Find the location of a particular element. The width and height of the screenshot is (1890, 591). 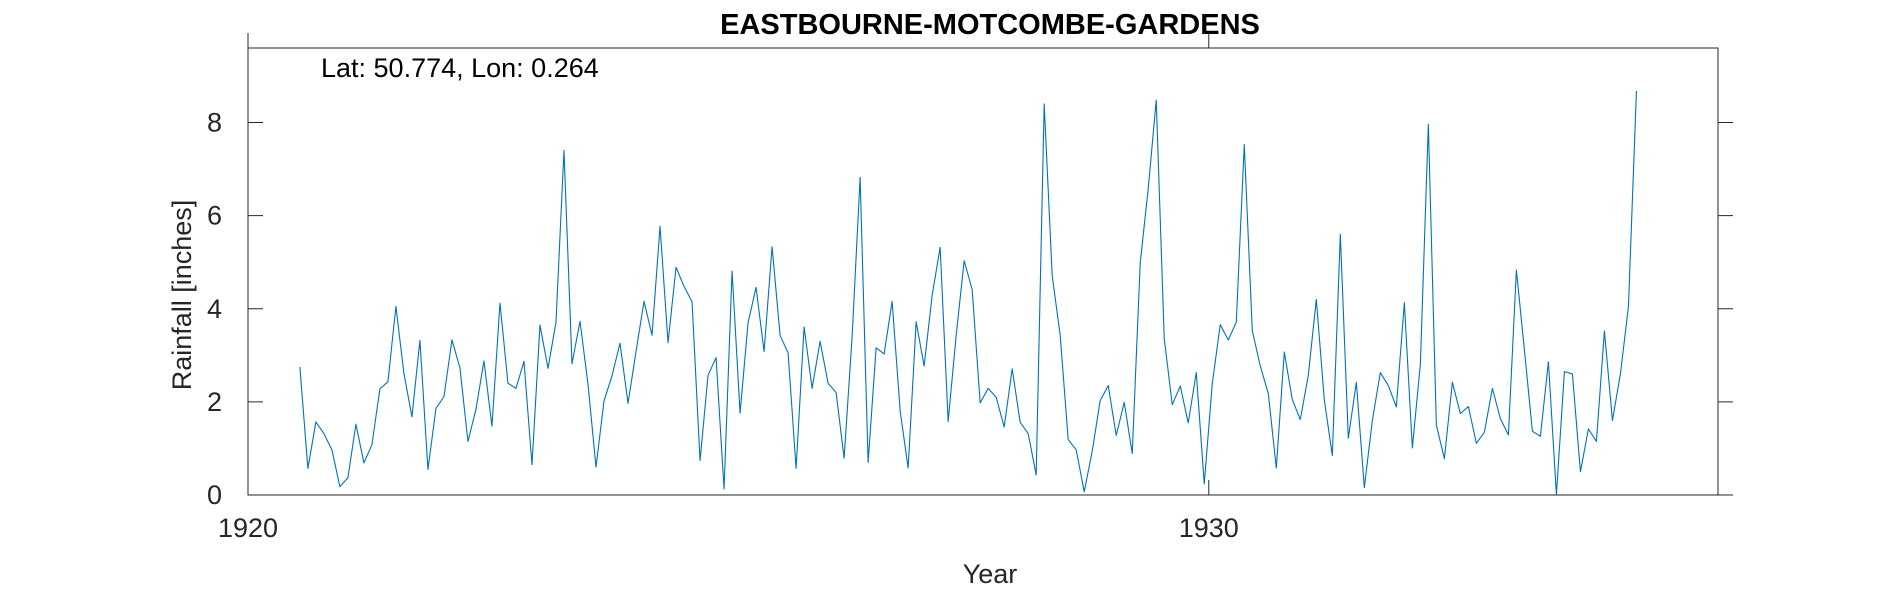

y-tick-label: 4 is located at coordinates (214, 309).